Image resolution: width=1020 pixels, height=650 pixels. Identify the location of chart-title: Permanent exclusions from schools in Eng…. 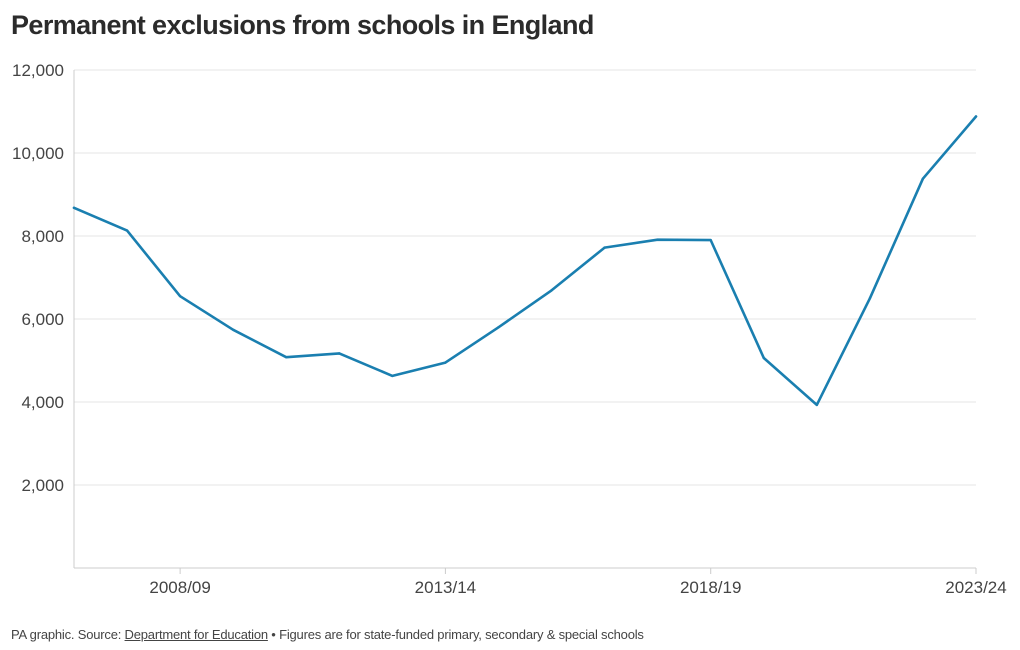
(302, 25).